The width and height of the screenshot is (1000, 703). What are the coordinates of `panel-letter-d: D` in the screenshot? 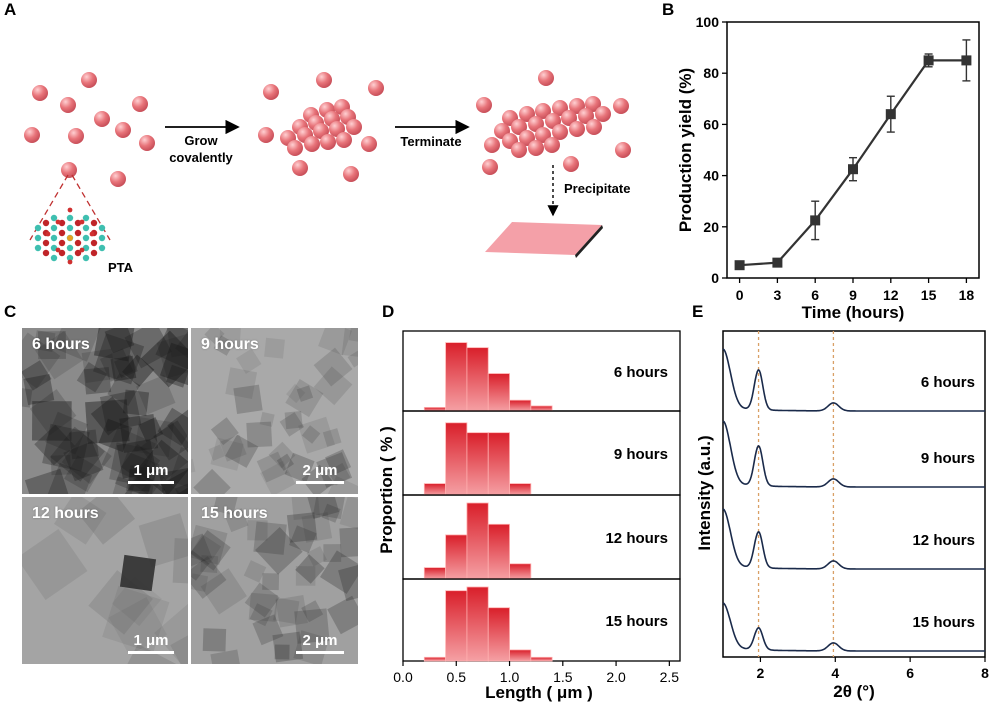 It's located at (388, 311).